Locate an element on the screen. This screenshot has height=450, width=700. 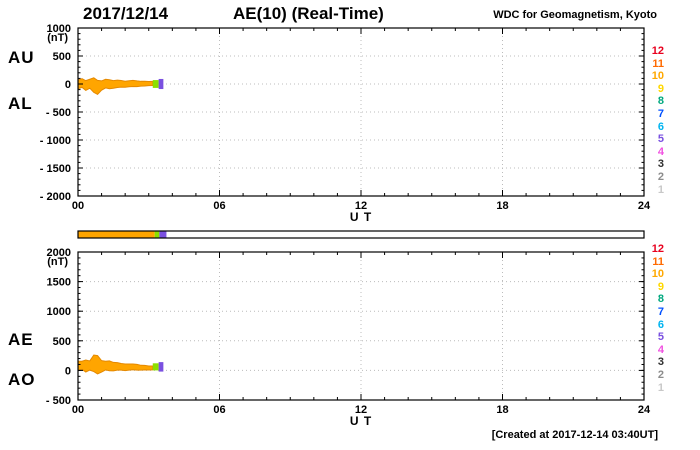
au-al-xtick: 06 is located at coordinates (219, 206).